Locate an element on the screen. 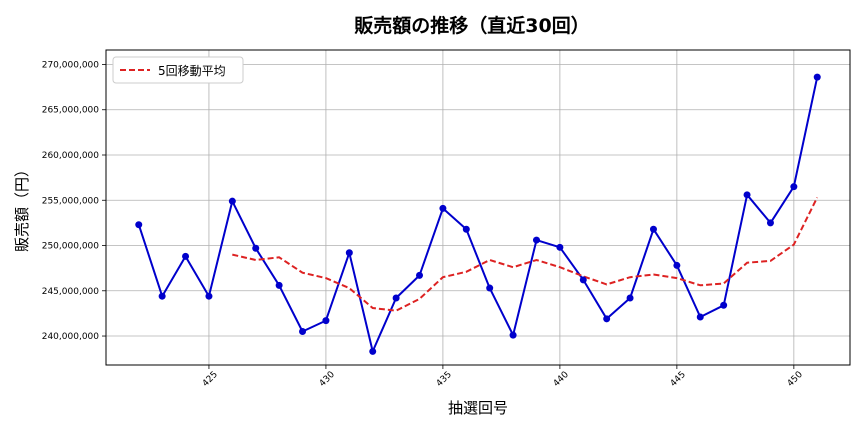 Image resolution: width=864 pixels, height=432 pixels. y-tick-label: 250,000,000 is located at coordinates (71, 247).